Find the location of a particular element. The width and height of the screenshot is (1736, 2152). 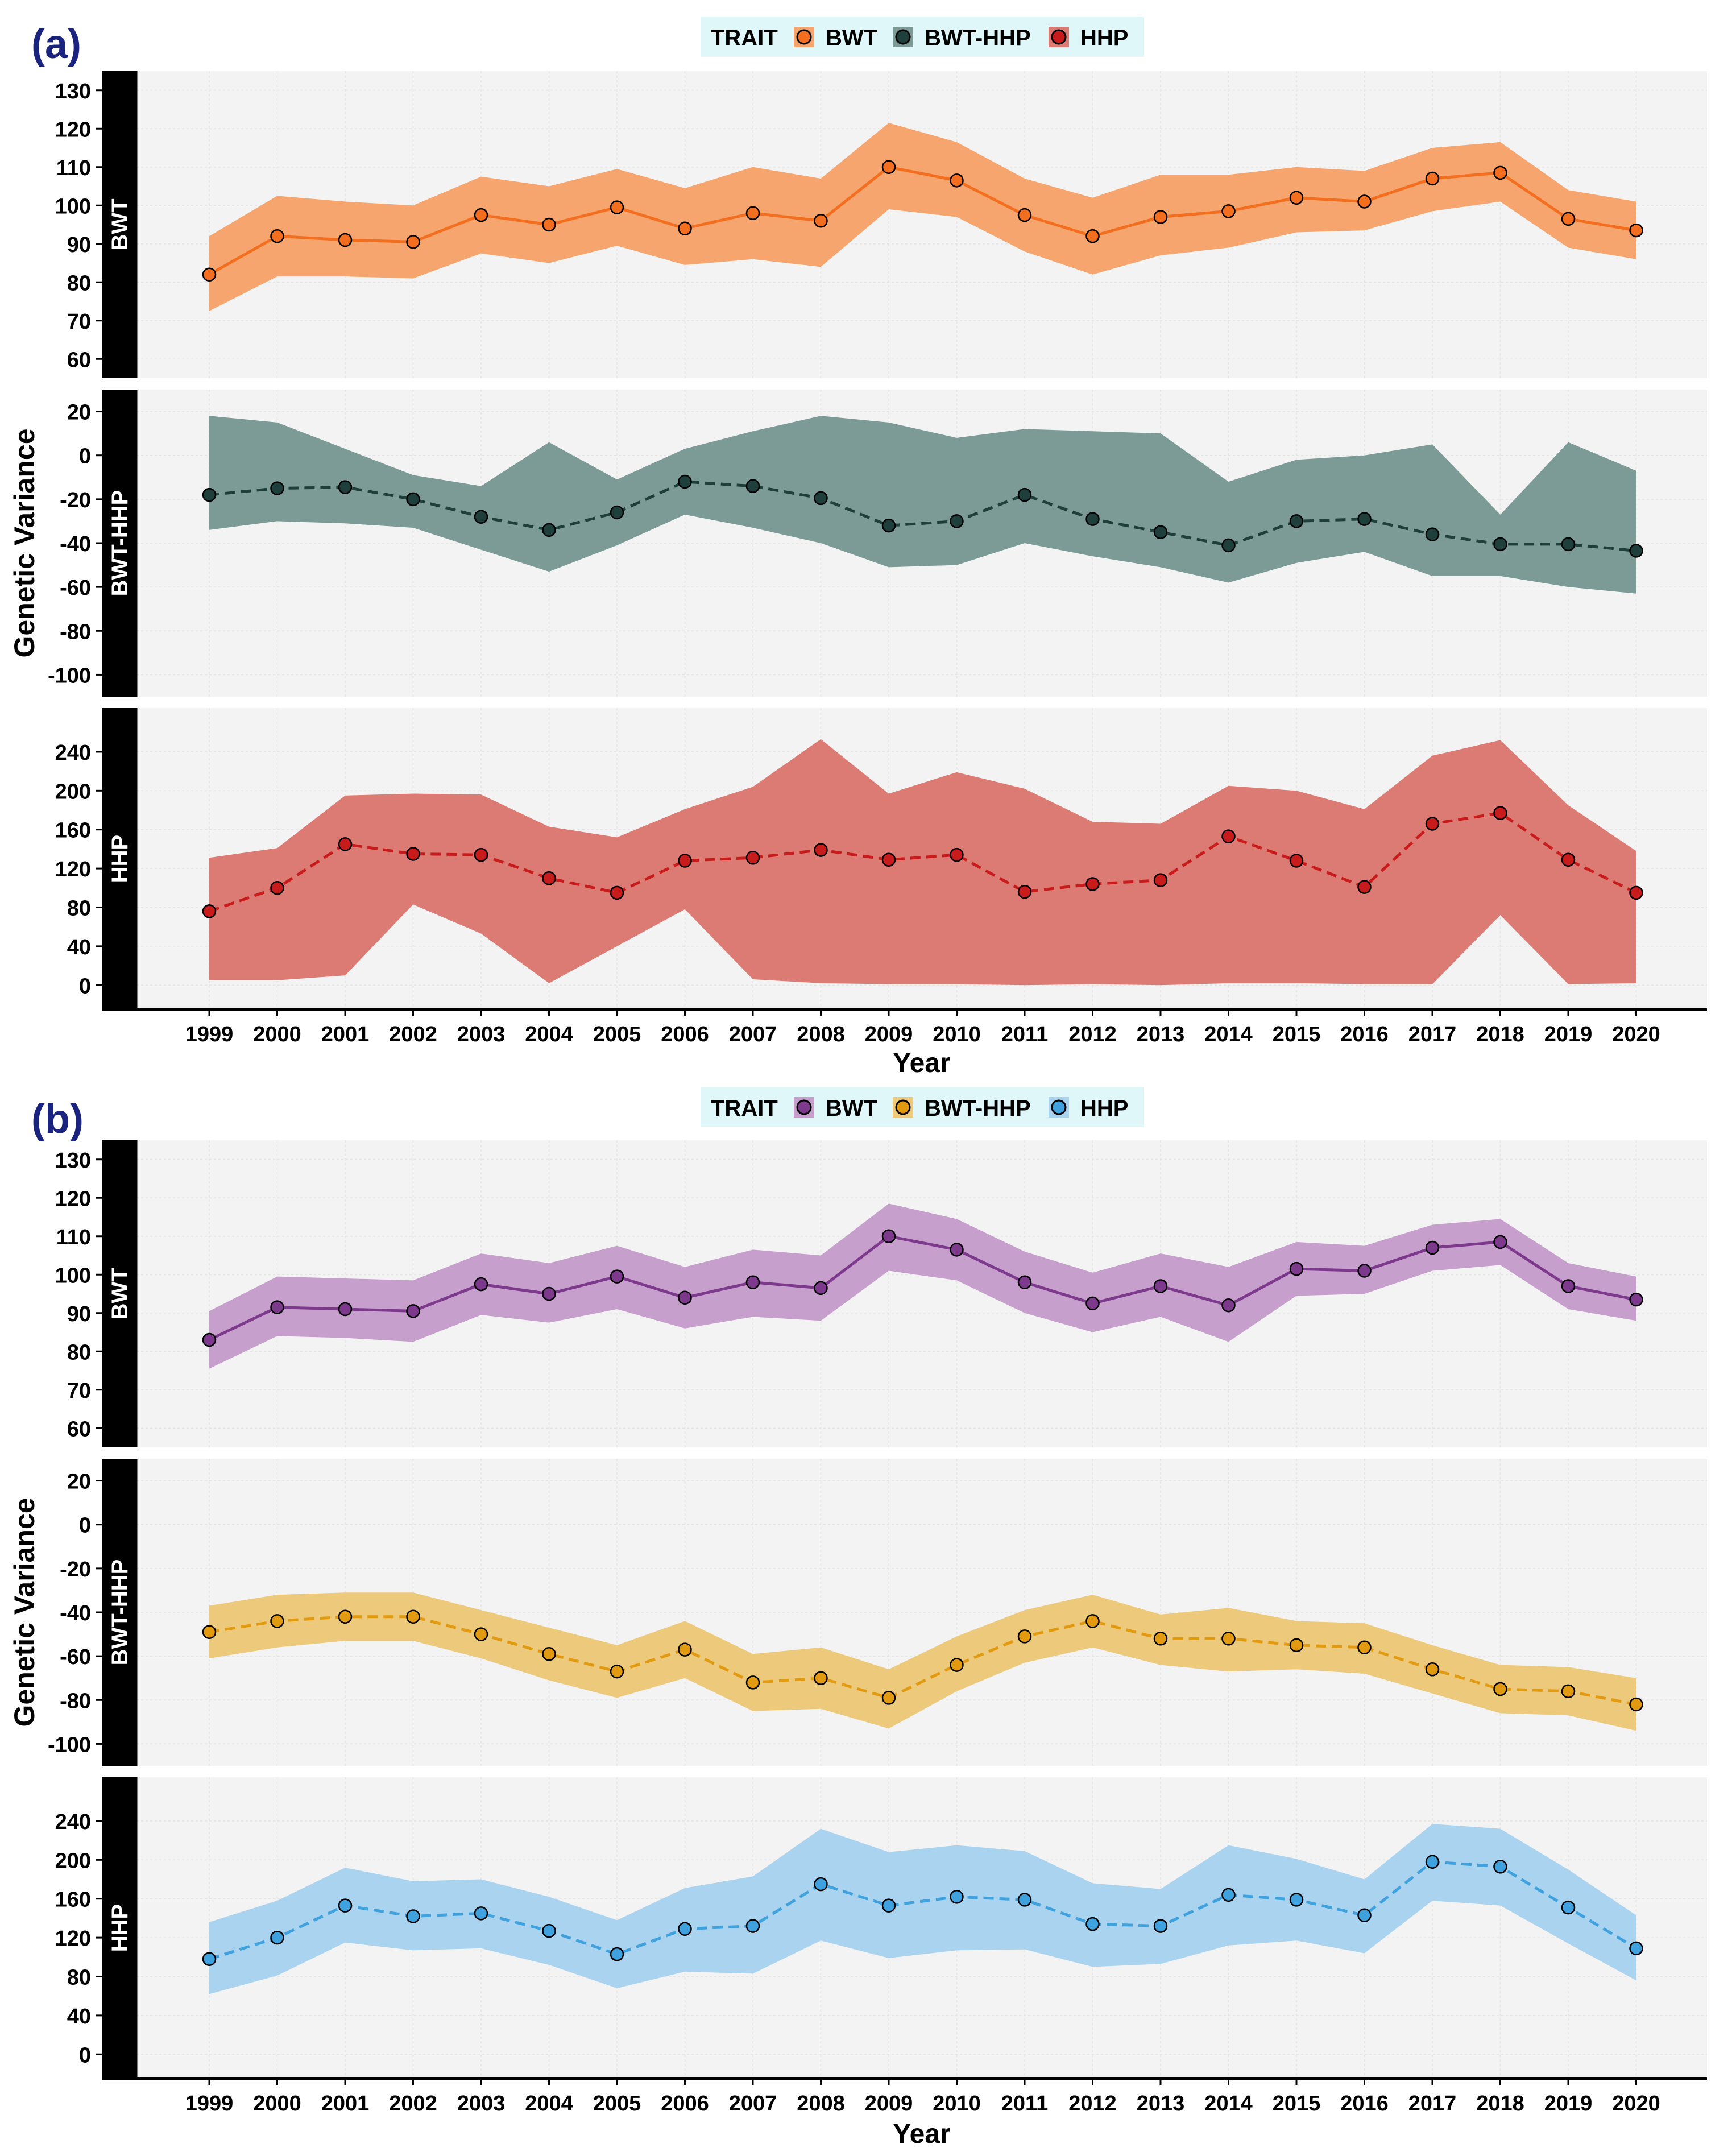

strip-label-a-bwt: BWT is located at coordinates (119, 224).